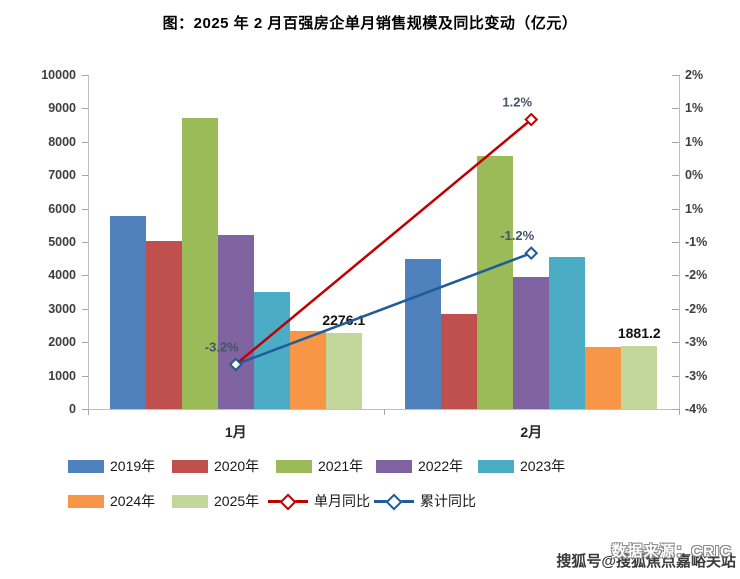 The width and height of the screenshot is (740, 579). What do you see at coordinates (62, 108) in the screenshot?
I see `left-axis-tick-label: 9000` at bounding box center [62, 108].